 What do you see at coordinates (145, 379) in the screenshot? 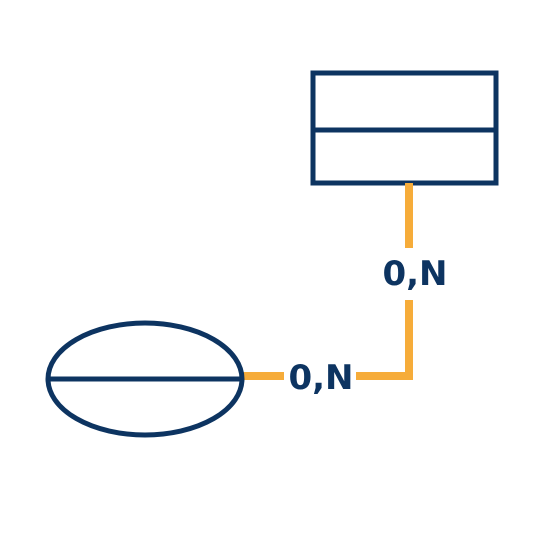
I see `attribute-ellipse` at bounding box center [145, 379].